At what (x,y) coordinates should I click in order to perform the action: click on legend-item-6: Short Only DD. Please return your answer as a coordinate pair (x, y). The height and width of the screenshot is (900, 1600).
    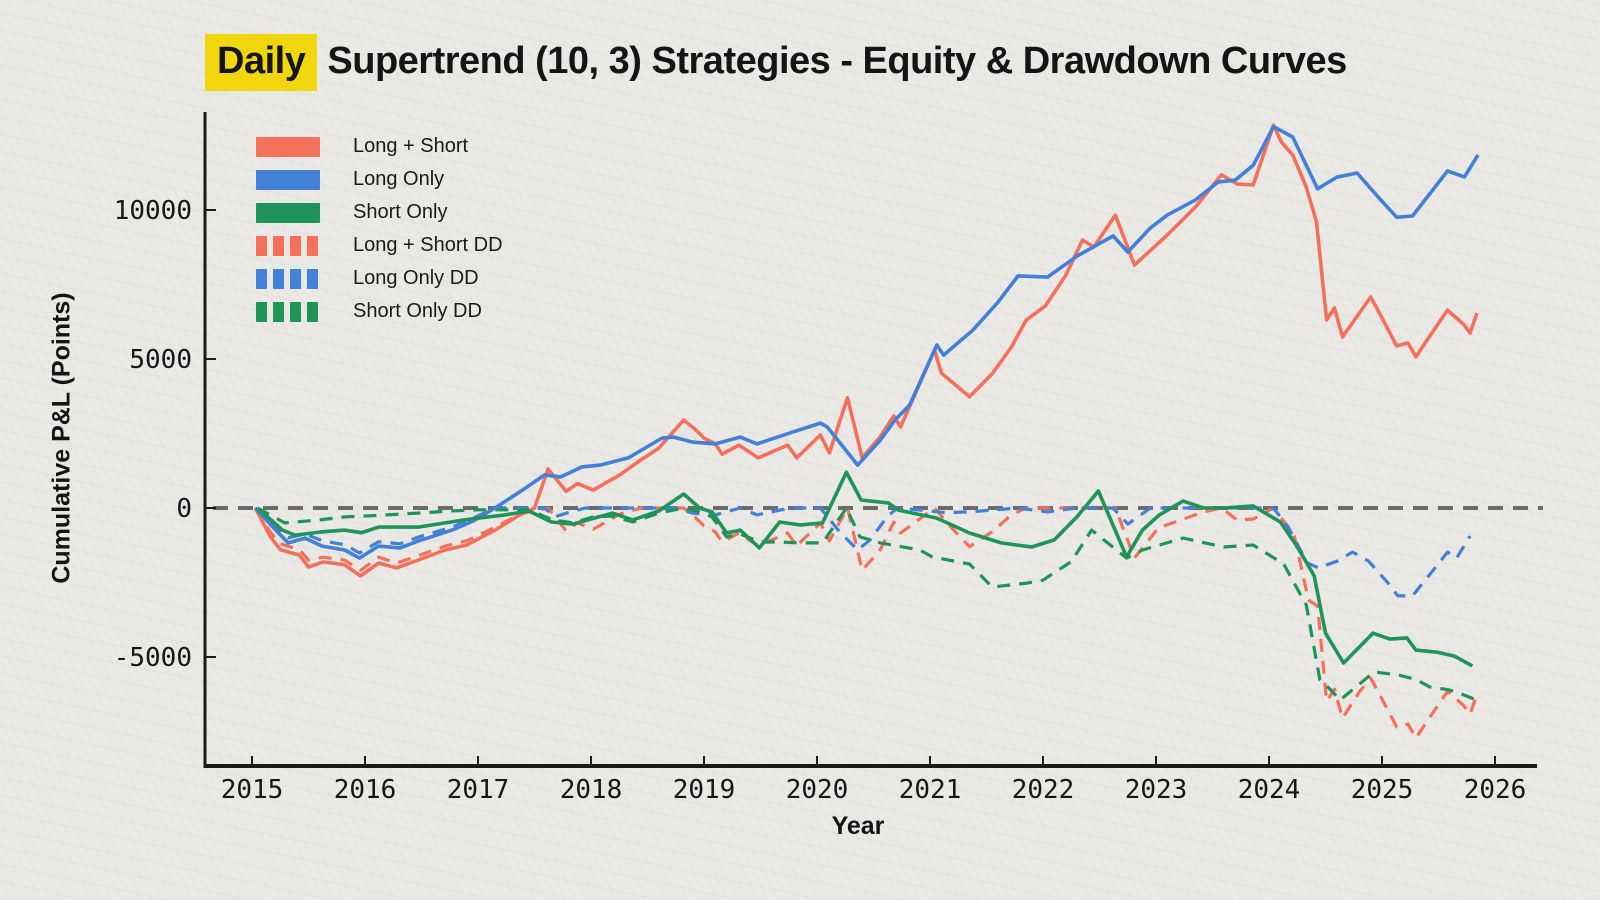
    Looking at the image, I should click on (379, 311).